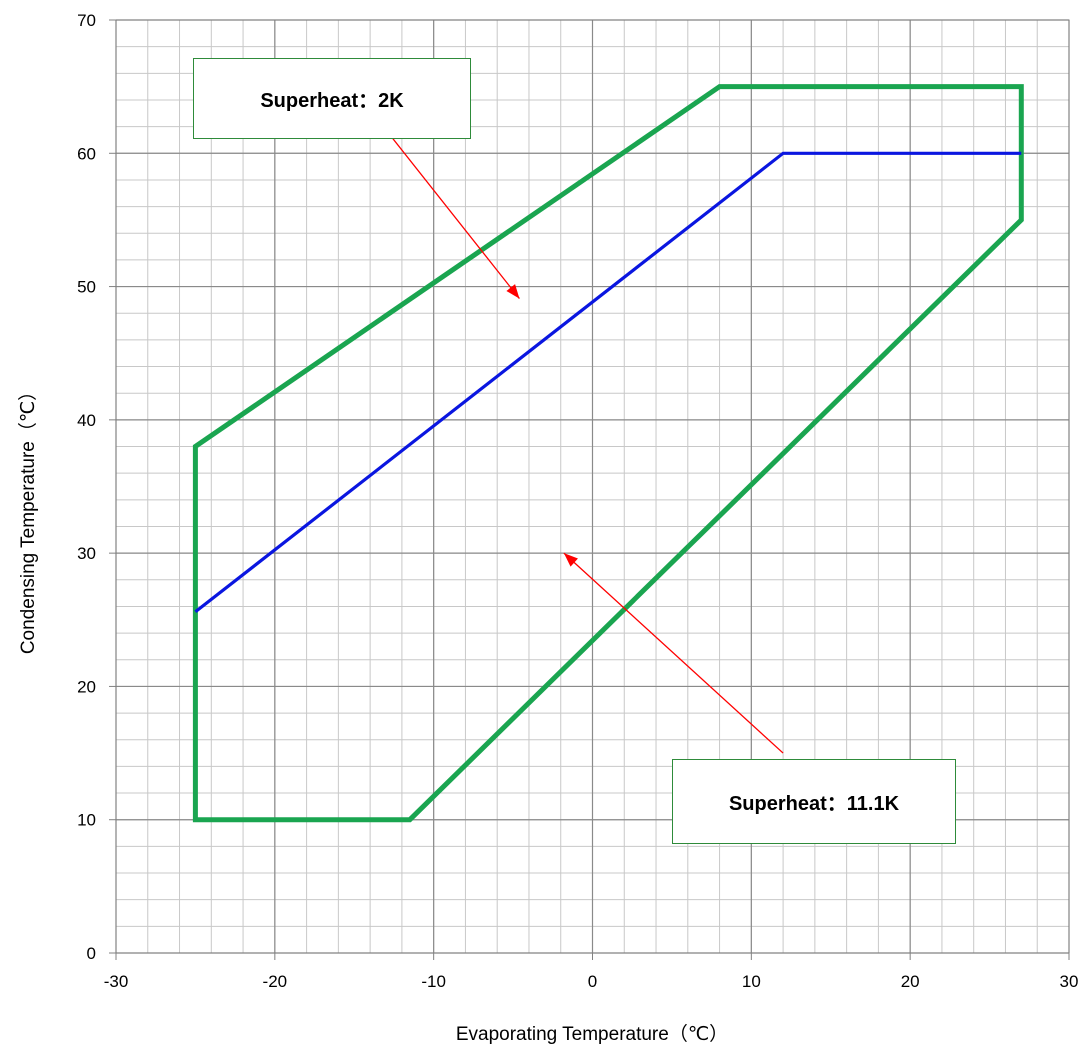 This screenshot has height=1061, width=1086. What do you see at coordinates (1069, 981) in the screenshot?
I see `x-tick-label: 30` at bounding box center [1069, 981].